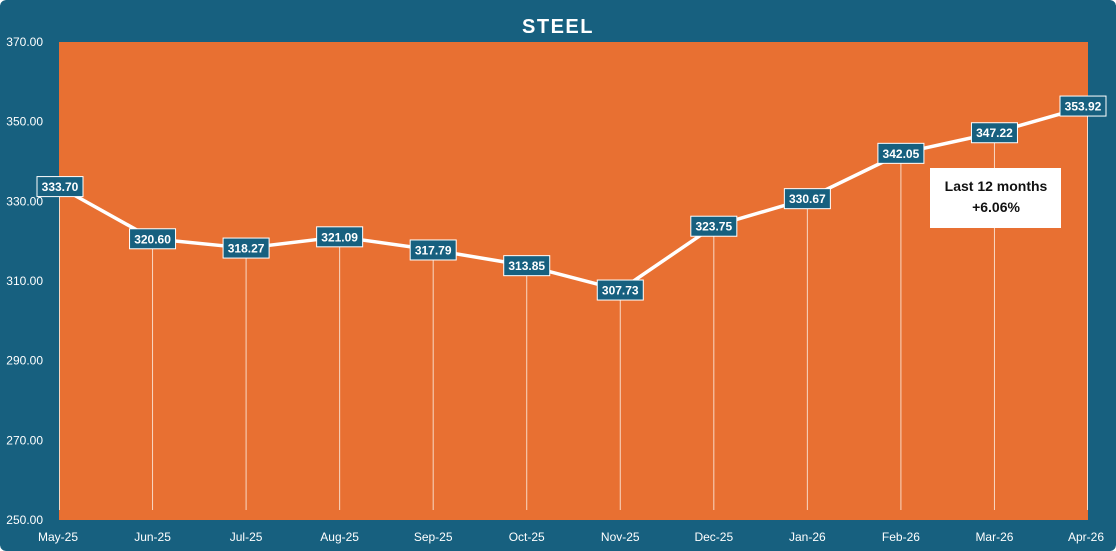 Image resolution: width=1116 pixels, height=551 pixels. I want to click on annotation-line1: Last 12 months, so click(996, 186).